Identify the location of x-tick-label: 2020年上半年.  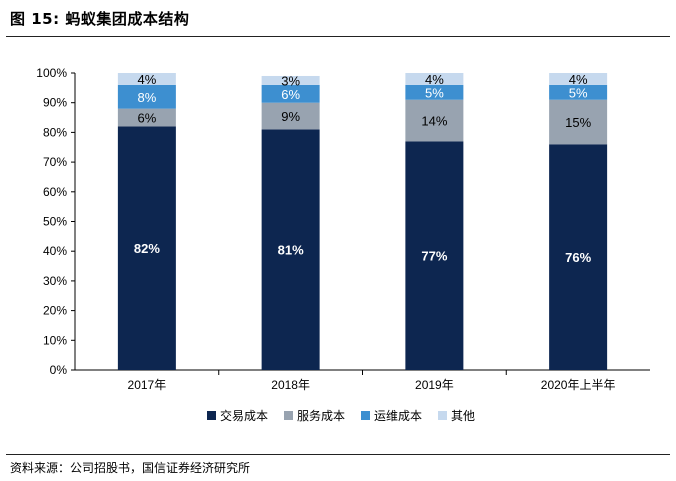
(578, 385).